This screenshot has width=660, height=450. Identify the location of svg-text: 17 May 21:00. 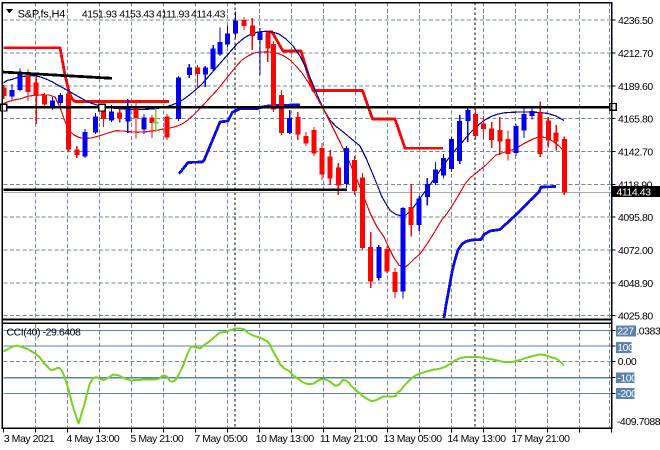
(540, 439).